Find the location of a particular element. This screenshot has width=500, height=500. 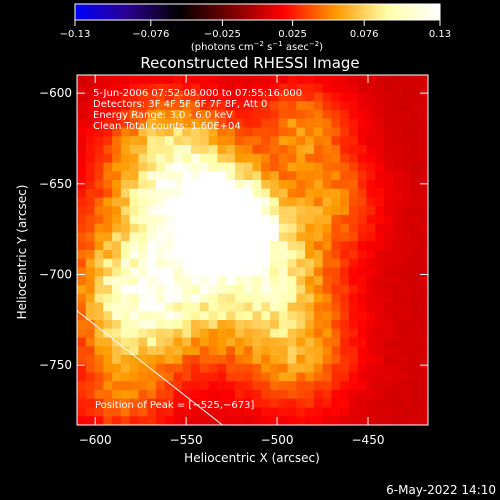

x-tick-label: −550 is located at coordinates (186, 440).